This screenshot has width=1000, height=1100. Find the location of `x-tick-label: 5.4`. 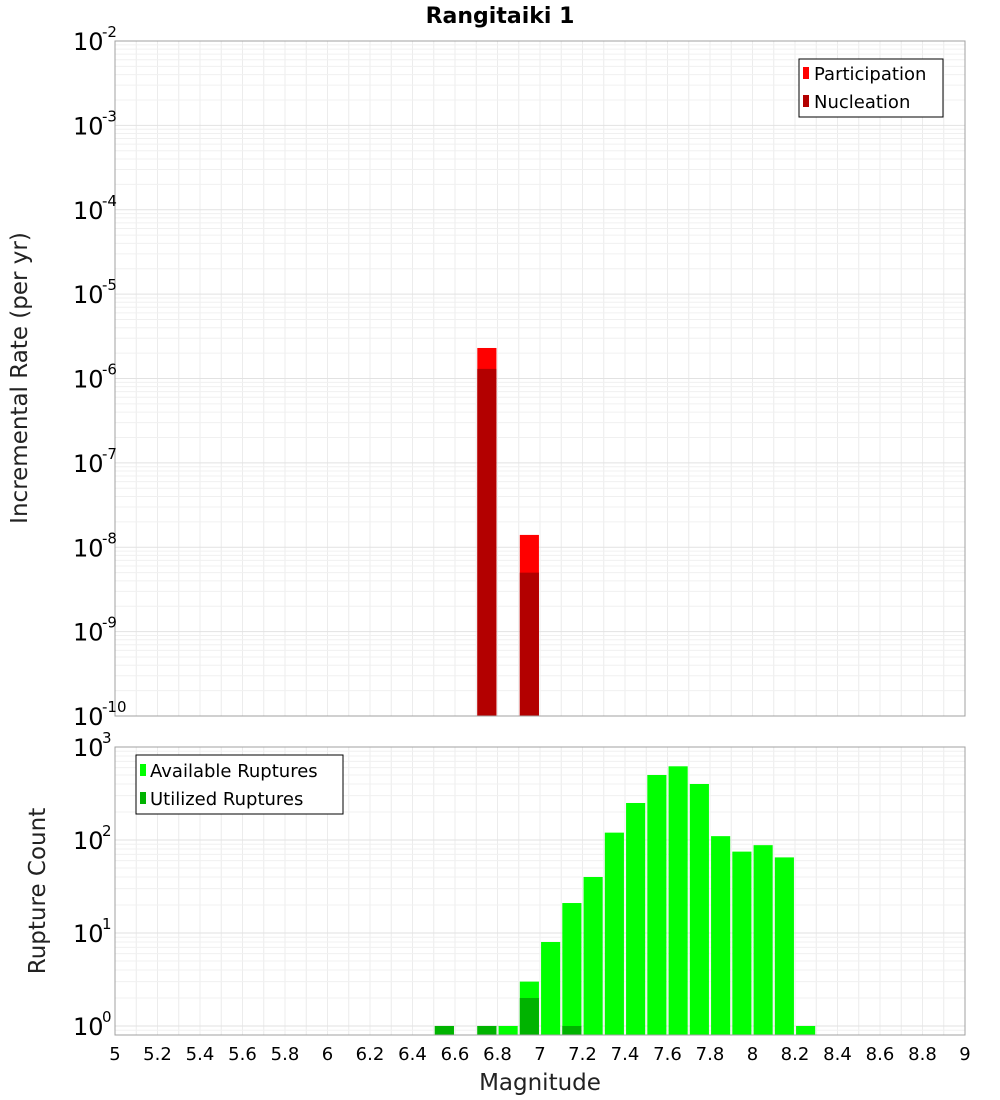

x-tick-label: 5.4 is located at coordinates (200, 1054).